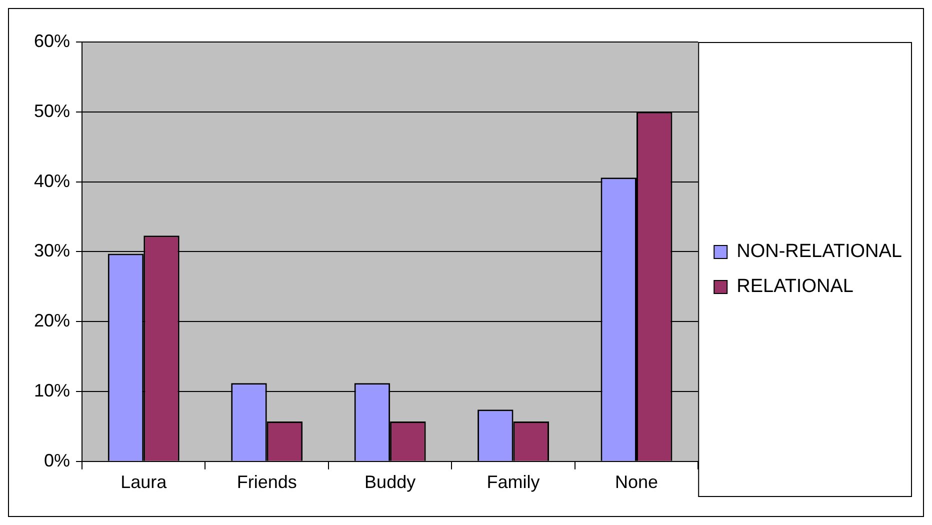  Describe the element at coordinates (57, 460) in the screenshot. I see `y-tick-label: 0%` at that location.